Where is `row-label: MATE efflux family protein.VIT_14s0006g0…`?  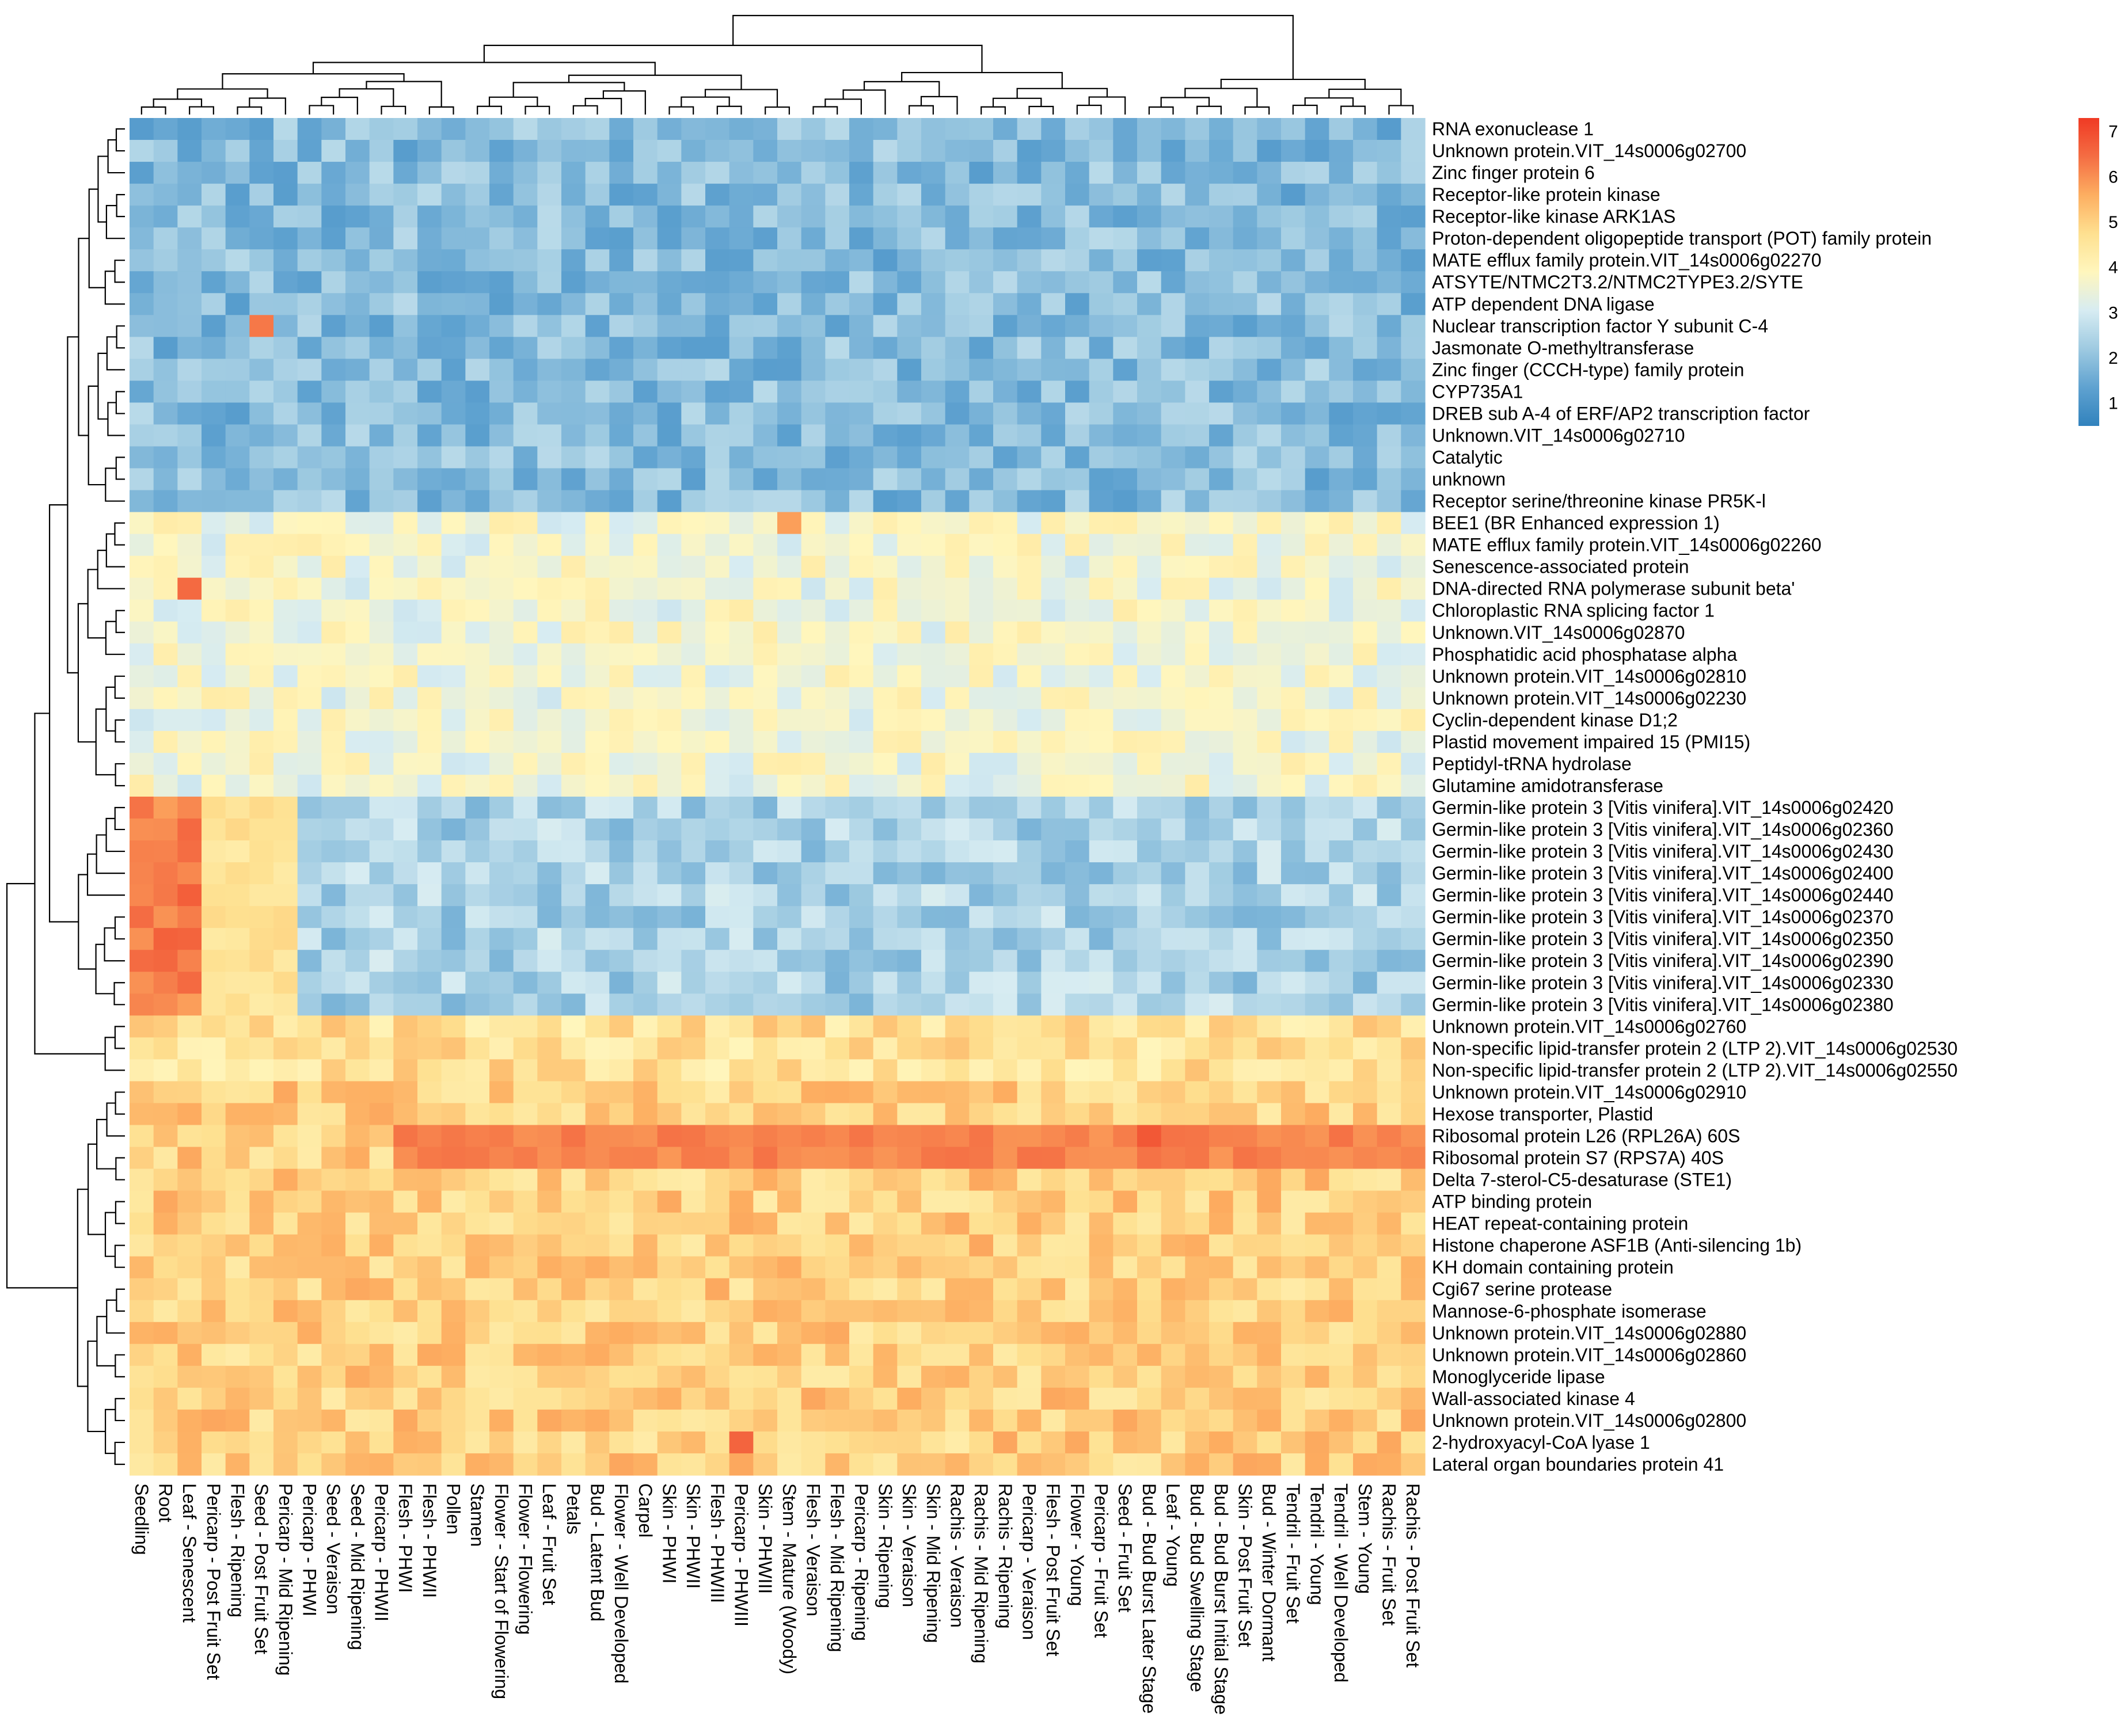
row-label: MATE efflux family protein.VIT_14s0006g0… is located at coordinates (1627, 545).